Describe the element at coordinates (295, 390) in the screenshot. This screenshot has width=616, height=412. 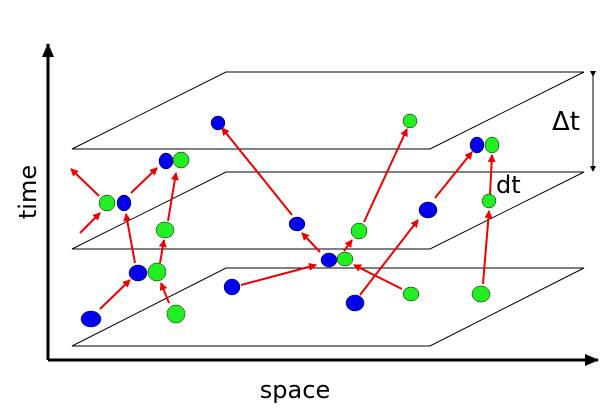
I see `x-axis-label: space` at that location.